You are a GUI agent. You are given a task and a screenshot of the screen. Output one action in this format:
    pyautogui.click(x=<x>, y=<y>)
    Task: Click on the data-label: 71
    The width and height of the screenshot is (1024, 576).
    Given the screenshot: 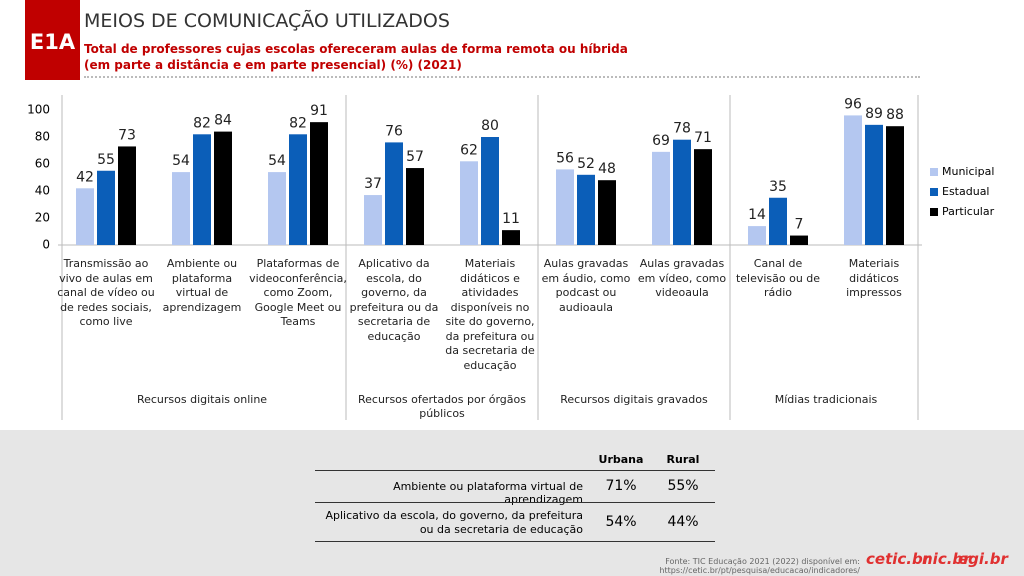 What is the action you would take?
    pyautogui.click(x=703, y=138)
    